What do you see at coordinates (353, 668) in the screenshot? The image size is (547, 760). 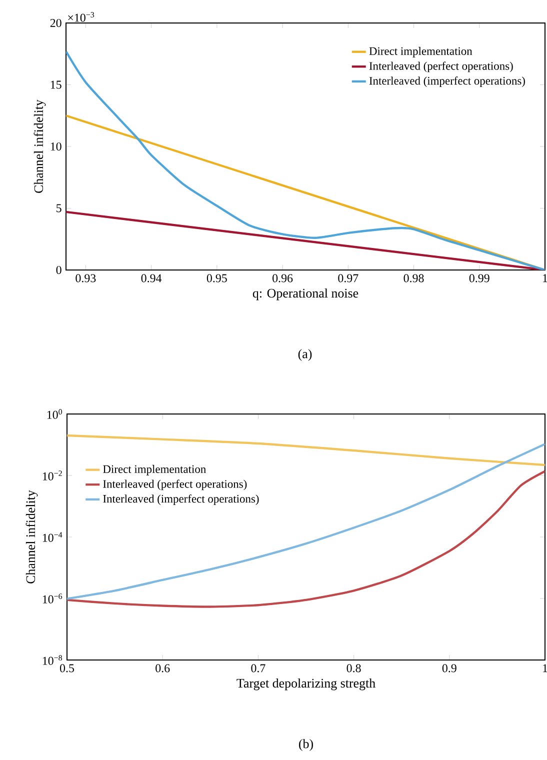 I see `x-tick-label: 0.8` at bounding box center [353, 668].